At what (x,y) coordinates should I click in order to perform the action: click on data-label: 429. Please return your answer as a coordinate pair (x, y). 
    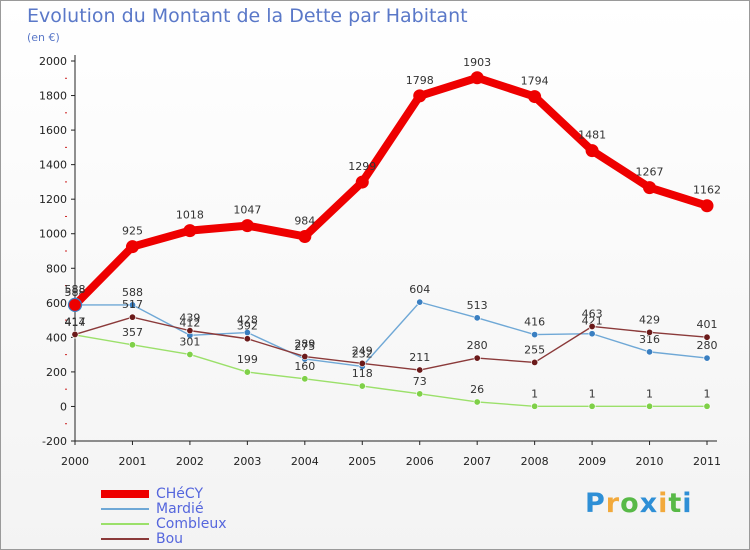
    Looking at the image, I should click on (649, 319).